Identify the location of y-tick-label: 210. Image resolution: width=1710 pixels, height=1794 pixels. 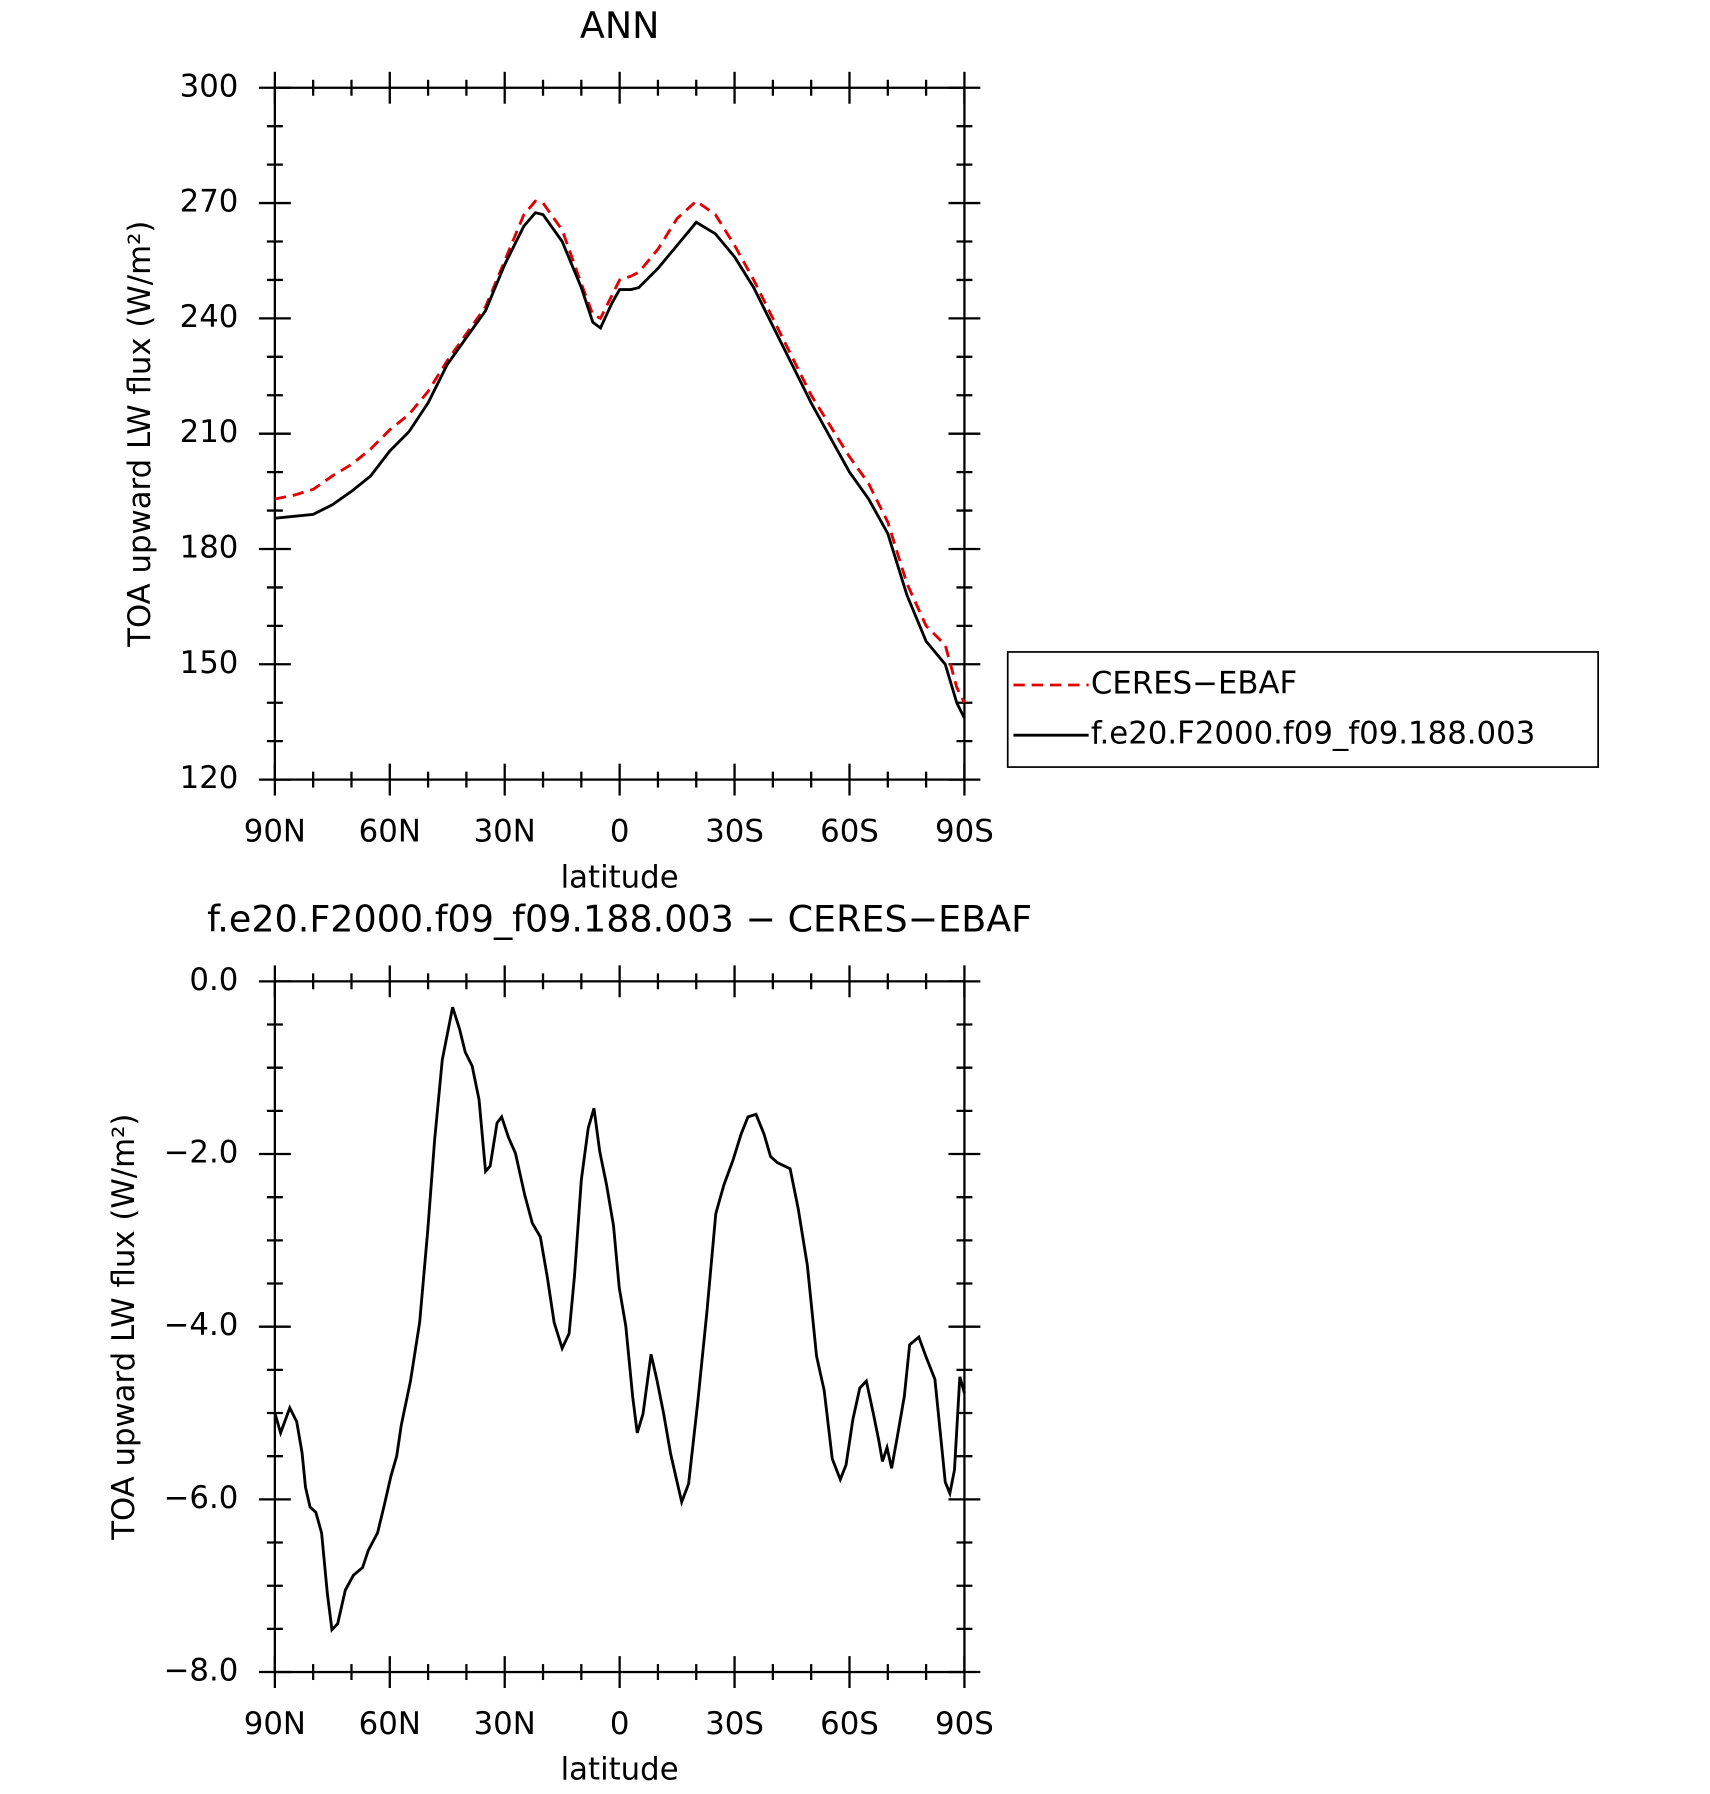
(209, 432).